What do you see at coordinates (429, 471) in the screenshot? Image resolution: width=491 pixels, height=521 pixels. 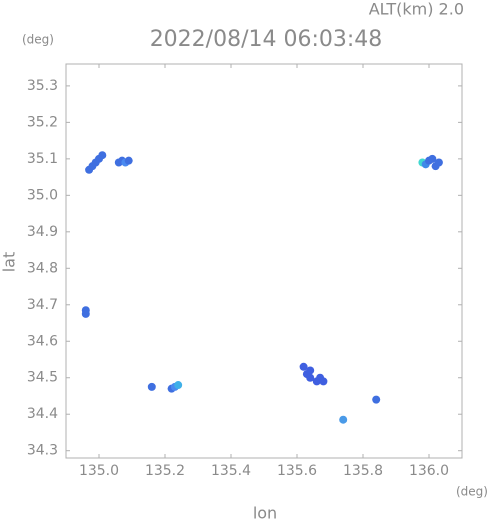 I see `x-tick-label: 136.0` at bounding box center [429, 471].